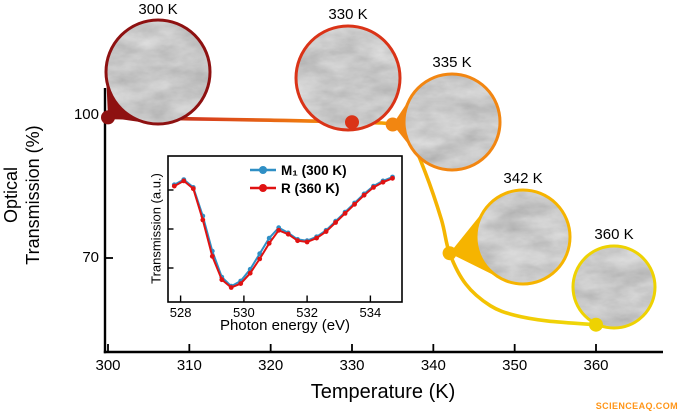 This screenshot has height=413, width=682. What do you see at coordinates (285, 229) in the screenshot?
I see `inset-chart` at bounding box center [285, 229].